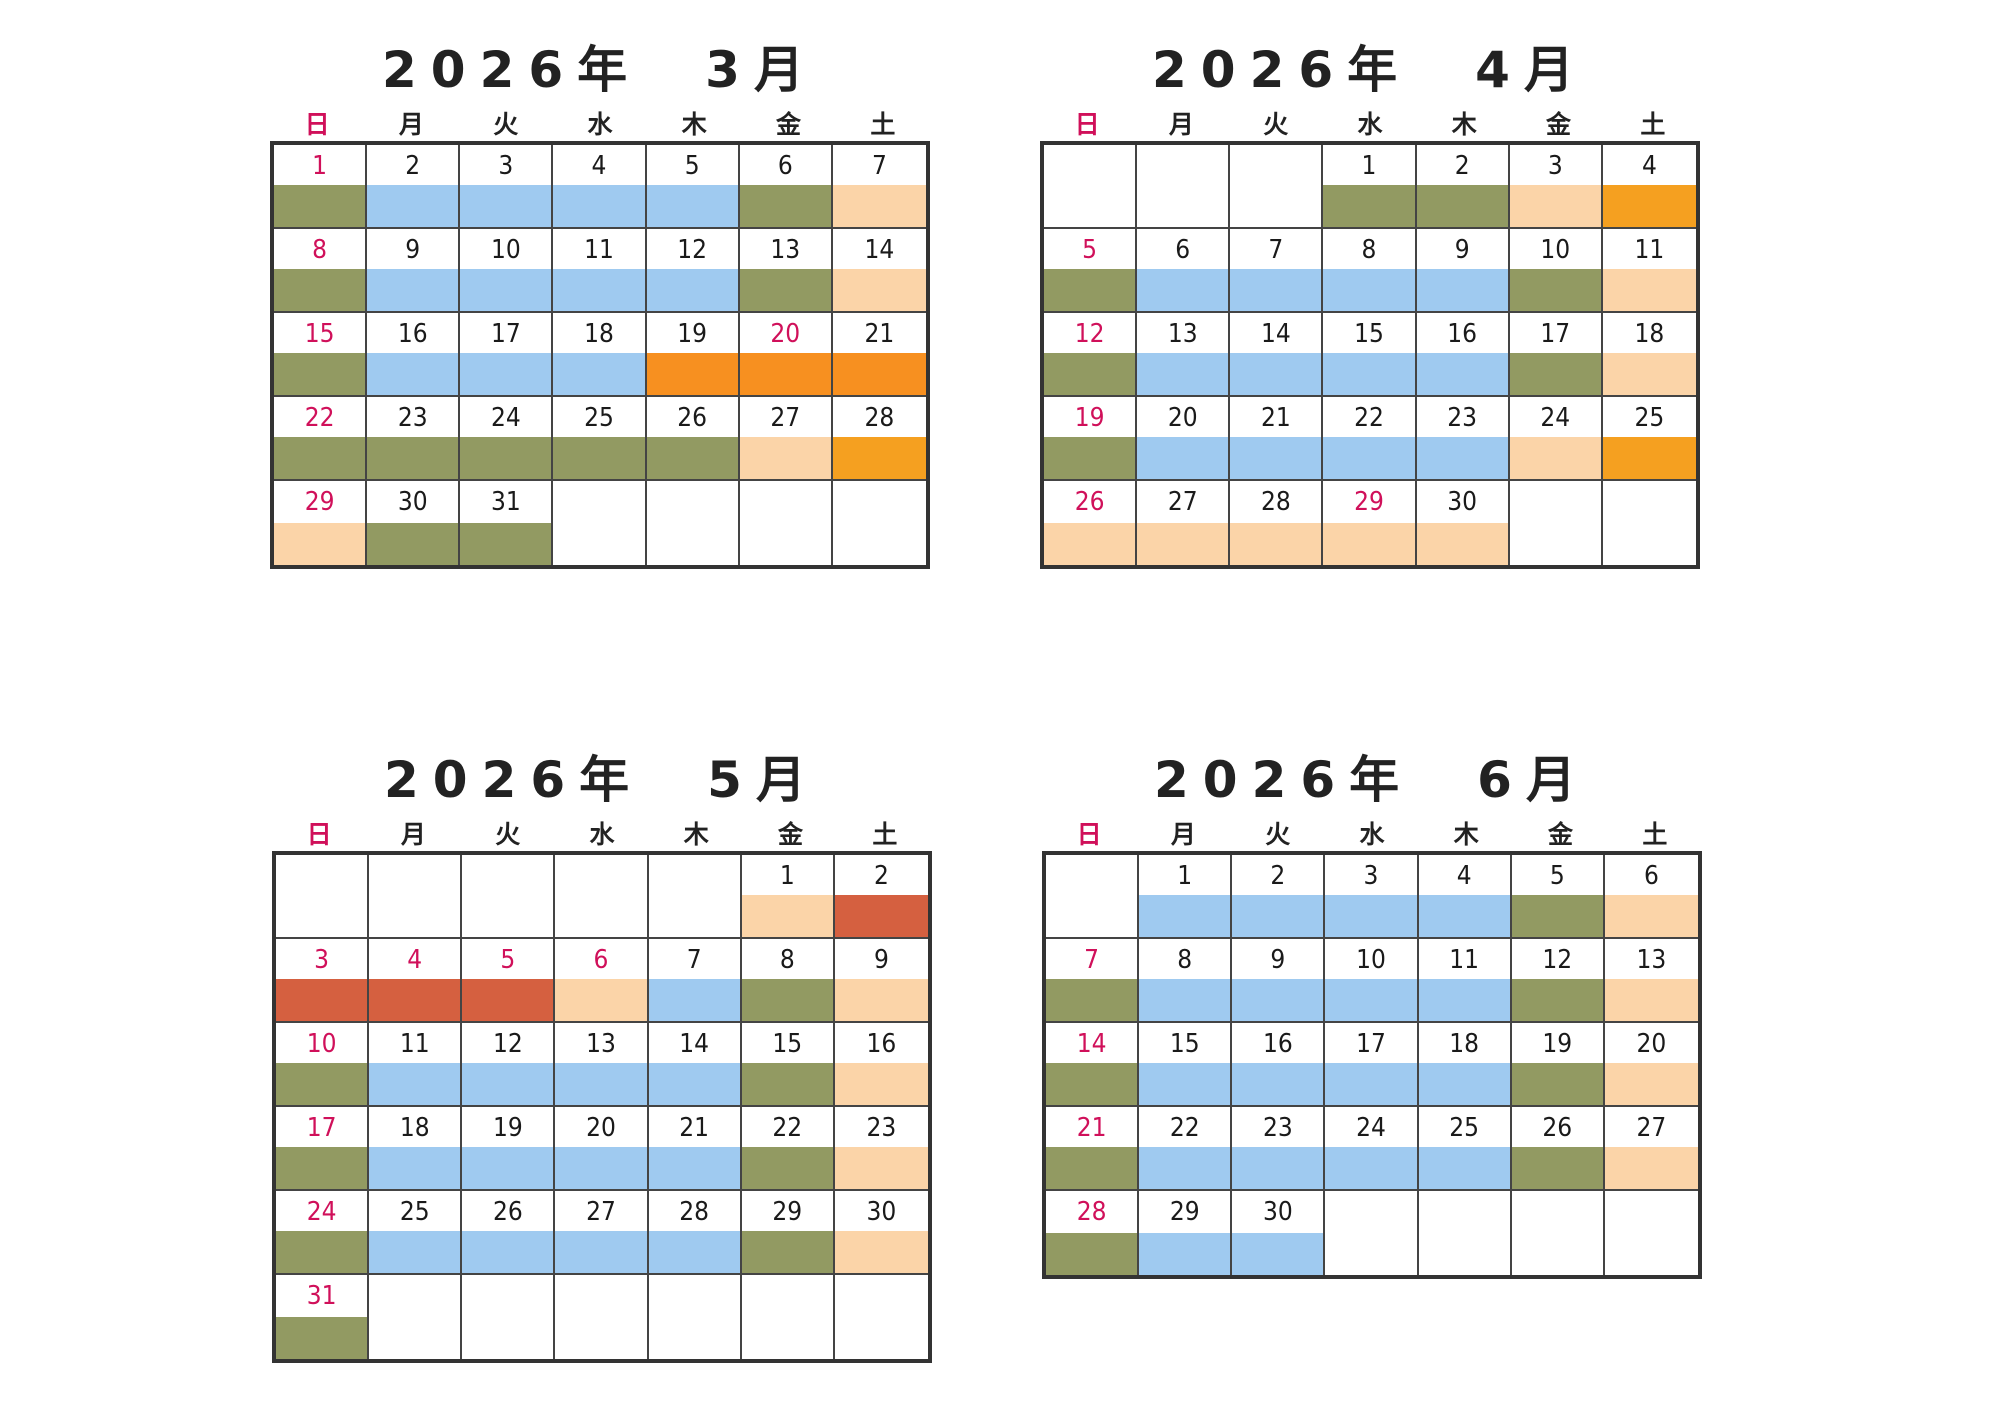  What do you see at coordinates (1087, 124) in the screenshot?
I see `weekday-label: 日` at bounding box center [1087, 124].